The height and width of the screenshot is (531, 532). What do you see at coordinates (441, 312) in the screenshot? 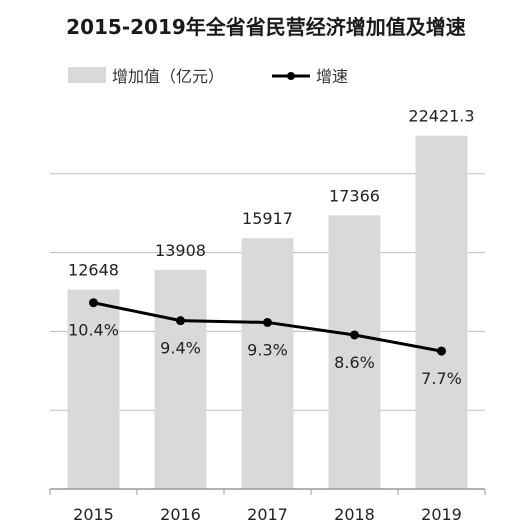
I see `bar-2019` at bounding box center [441, 312].